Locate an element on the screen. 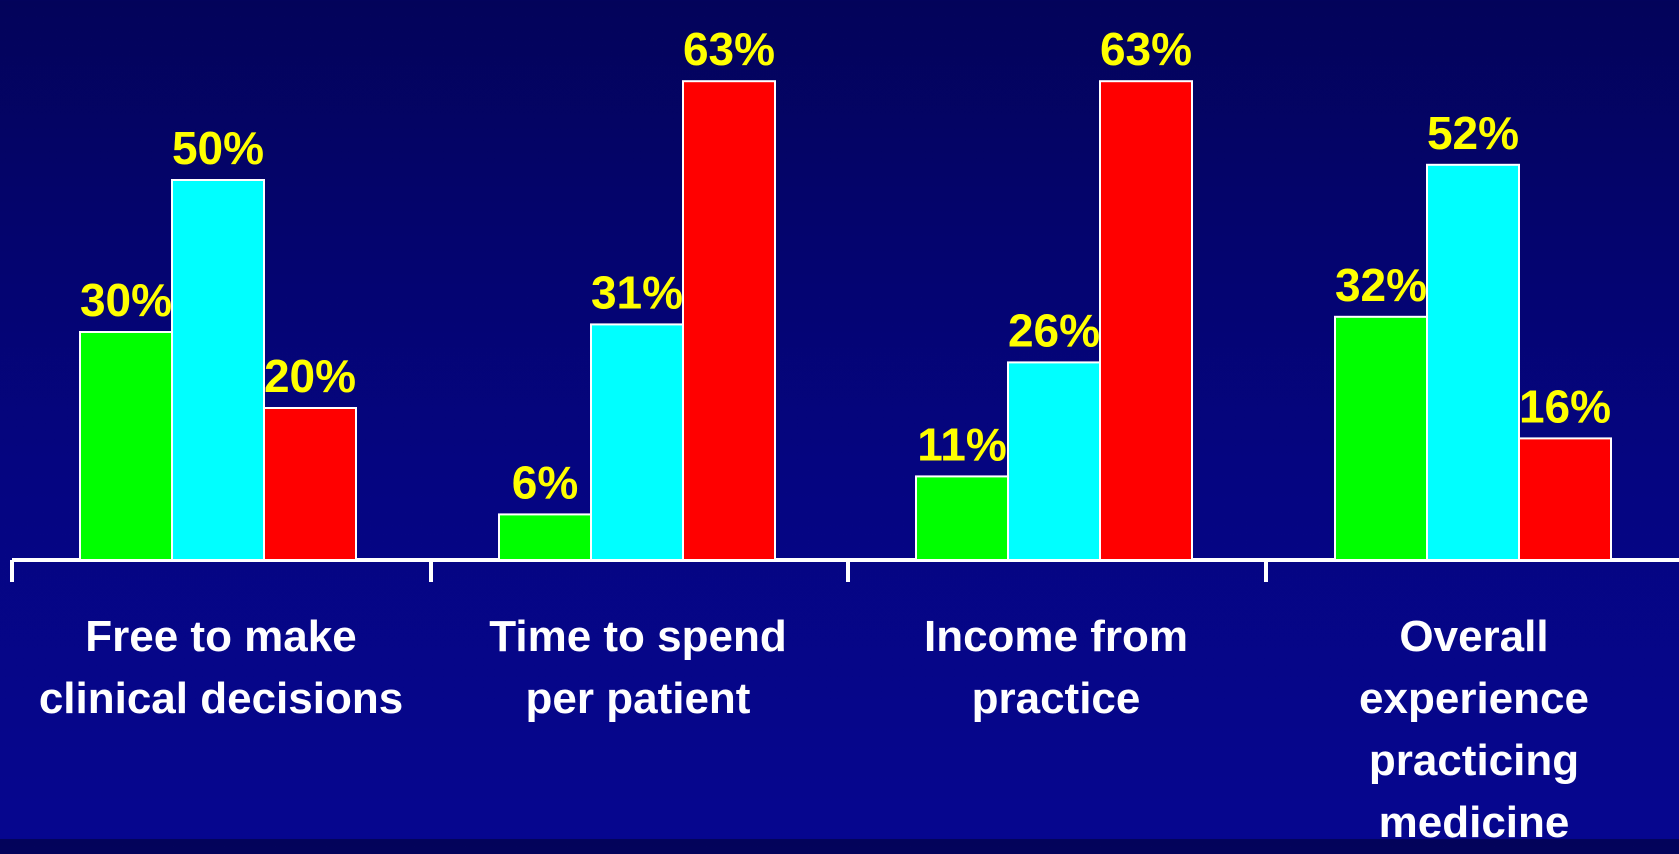 The width and height of the screenshot is (1679, 854). bar-value-label: 11% is located at coordinates (962, 444).